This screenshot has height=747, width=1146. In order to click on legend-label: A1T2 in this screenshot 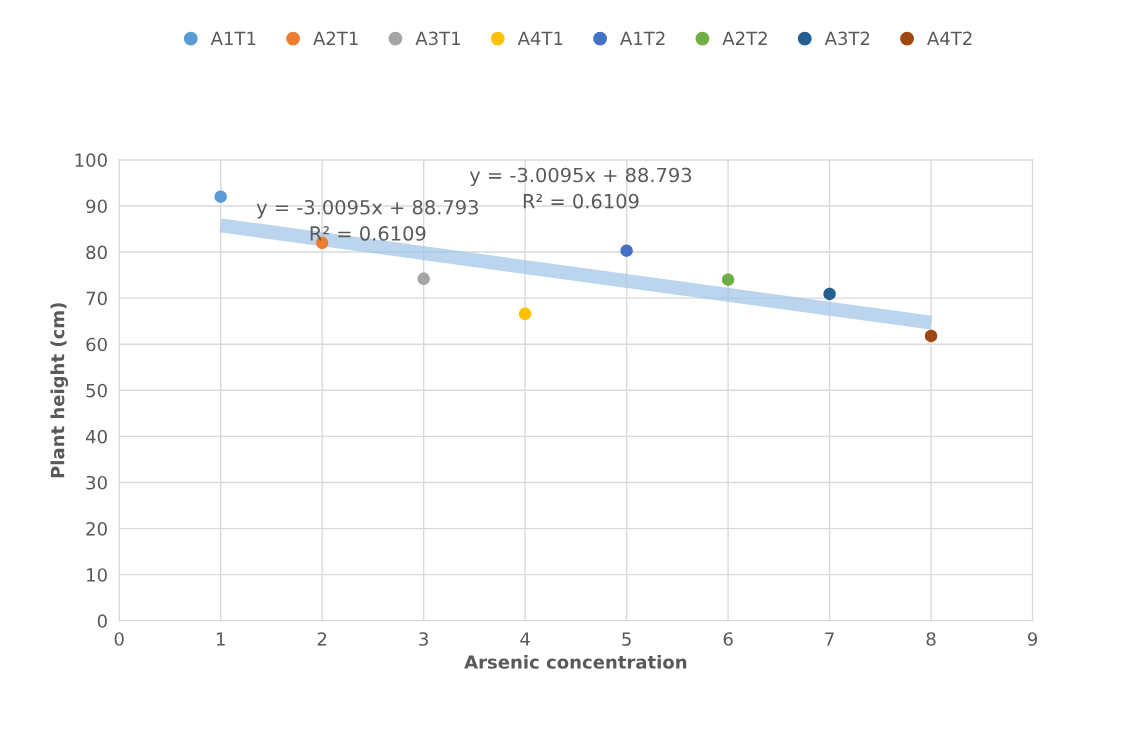, I will do `click(642, 38)`.